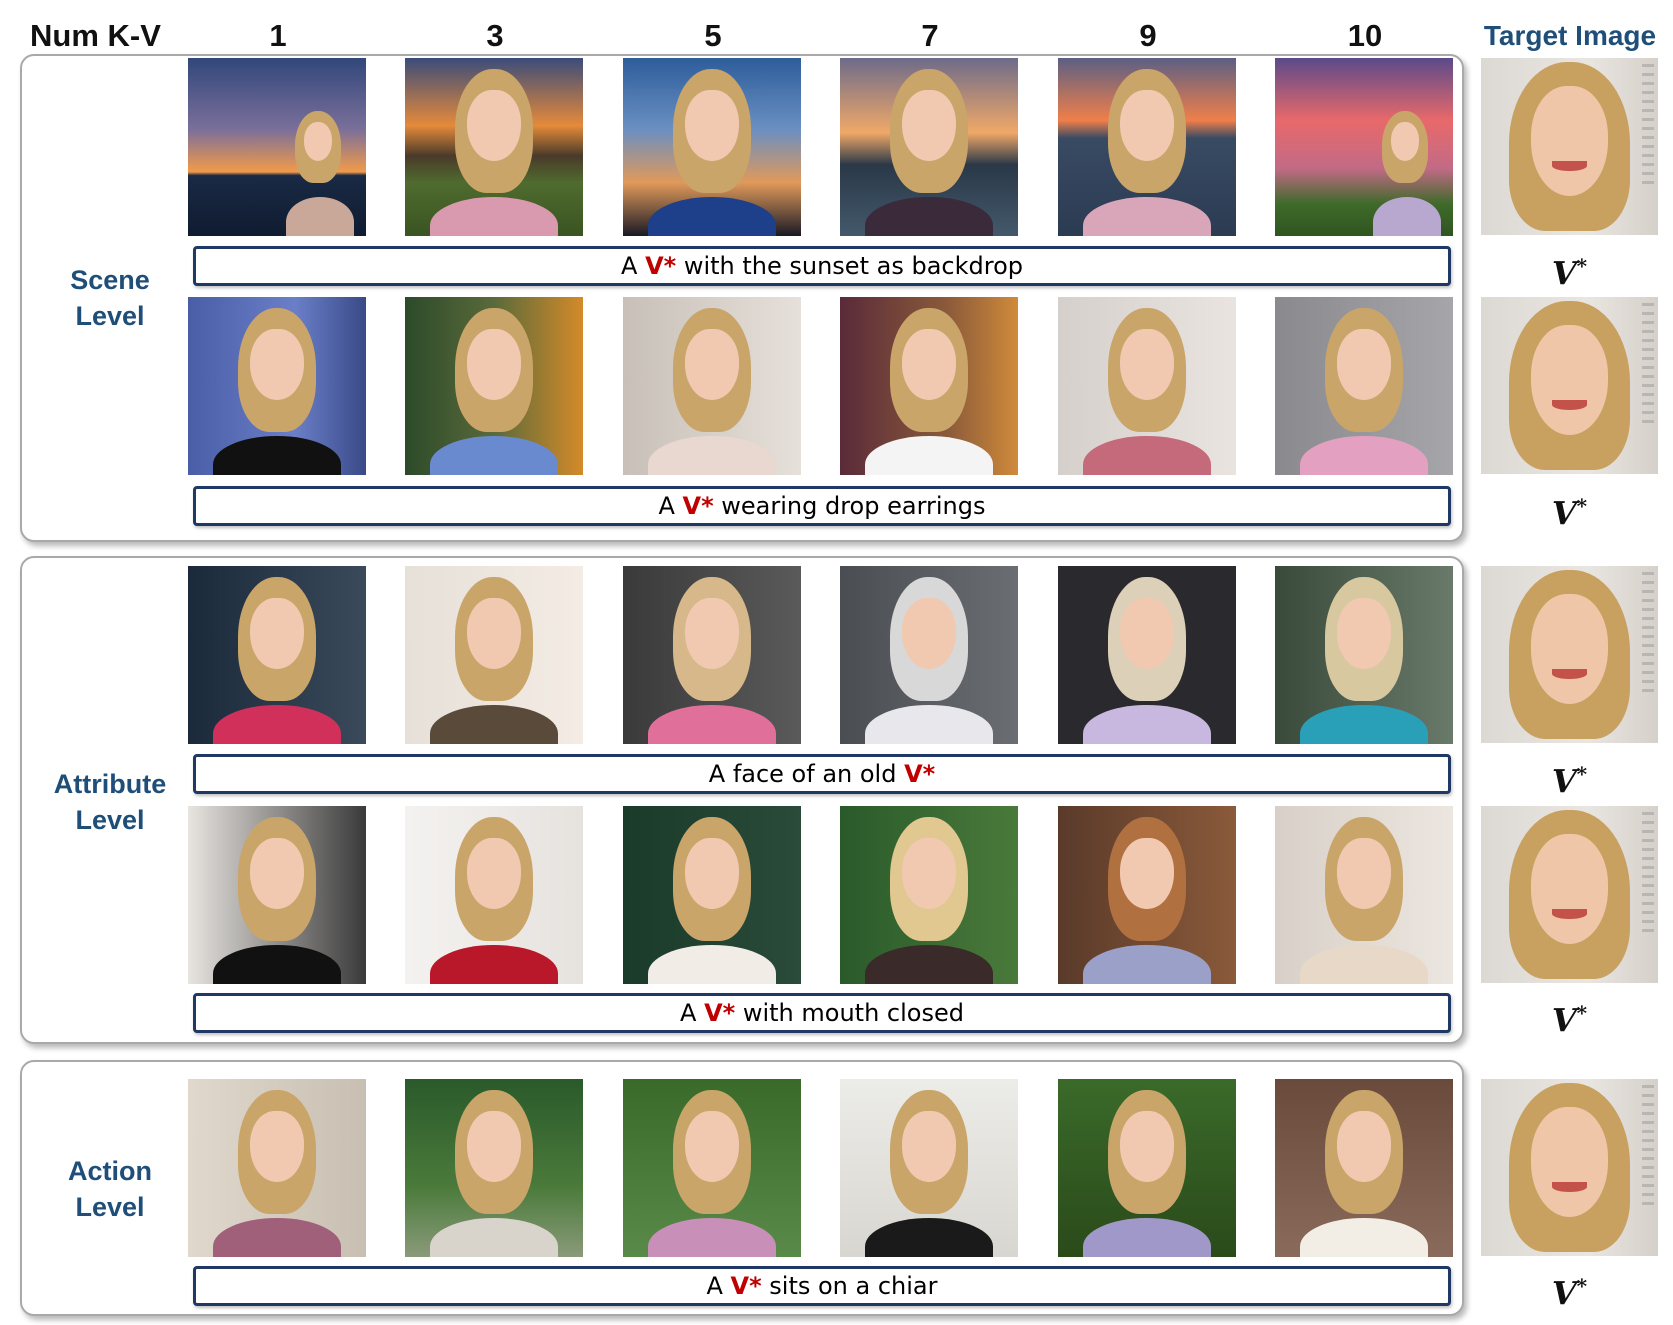 Image resolution: width=1673 pixels, height=1325 pixels. What do you see at coordinates (494, 147) in the screenshot?
I see `generated-image-sunset-kv3` at bounding box center [494, 147].